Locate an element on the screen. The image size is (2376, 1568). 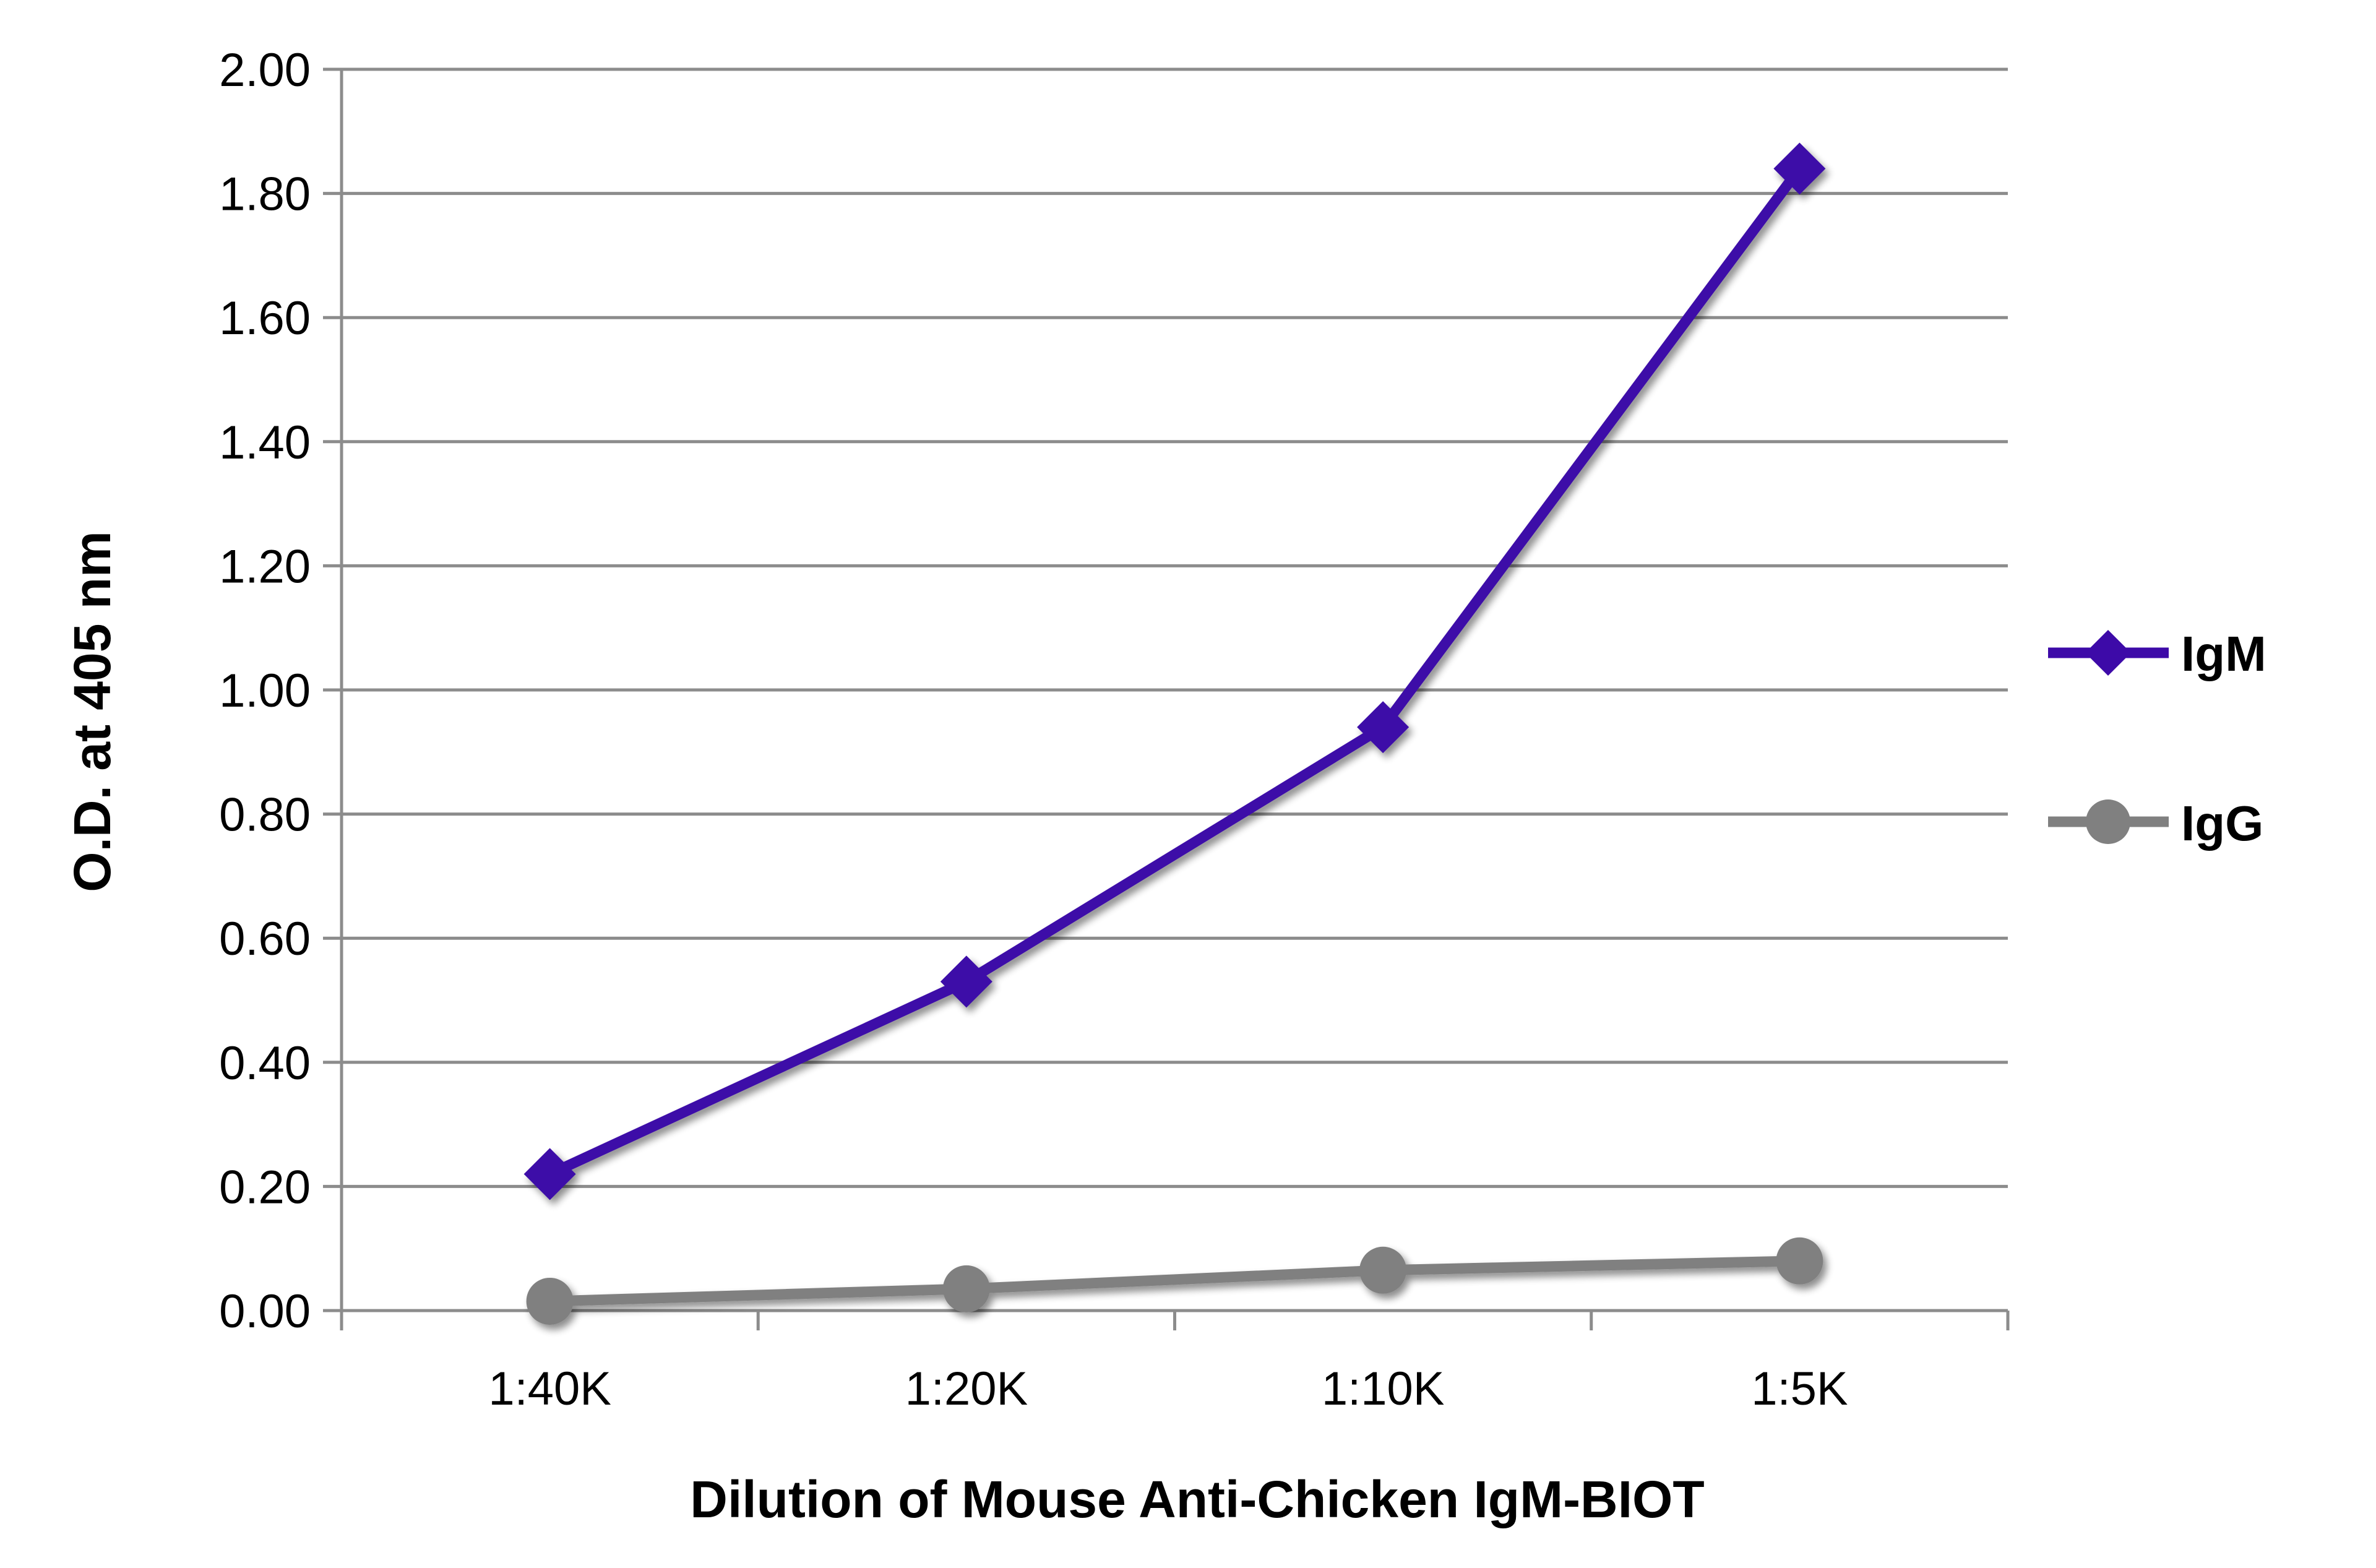
y-tick-label: 2.00 is located at coordinates (265, 70).